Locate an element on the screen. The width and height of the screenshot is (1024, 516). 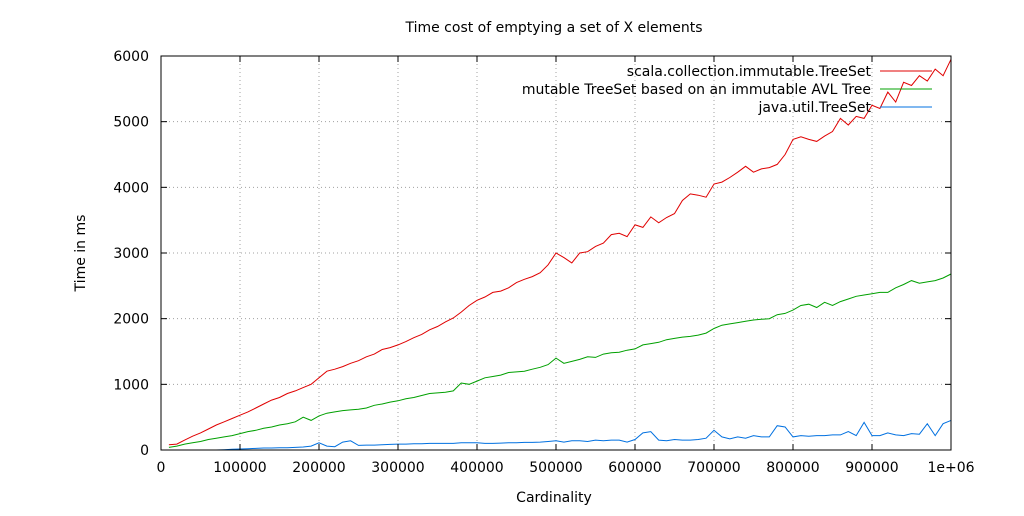
y-tick-label: 1000 is located at coordinates (131, 385).